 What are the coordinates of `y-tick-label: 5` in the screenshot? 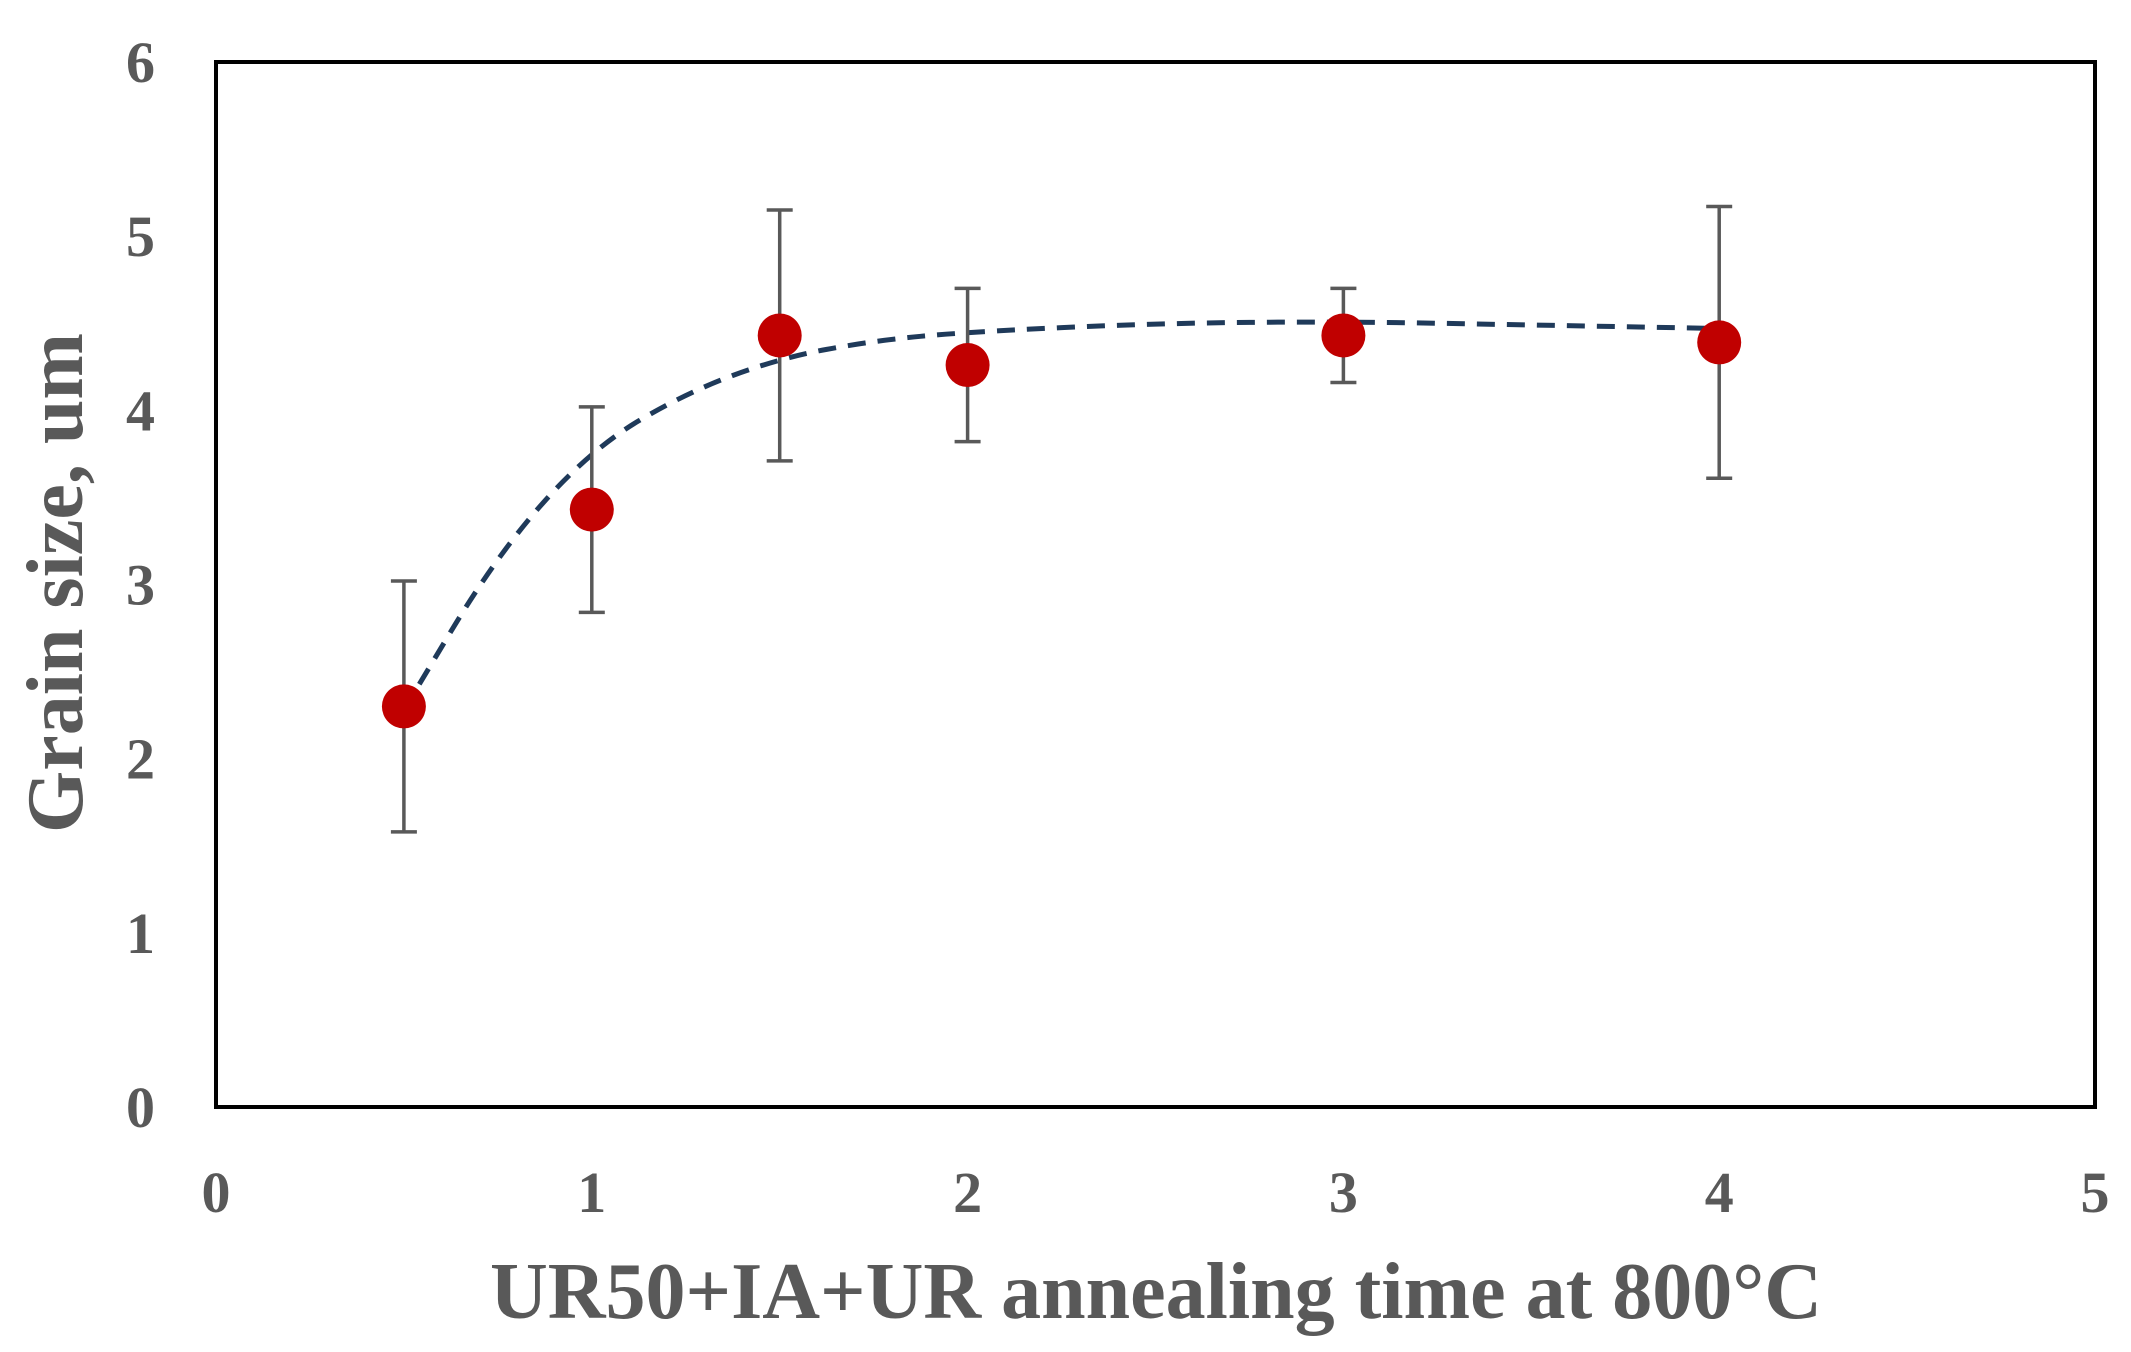 It's located at (140, 236).